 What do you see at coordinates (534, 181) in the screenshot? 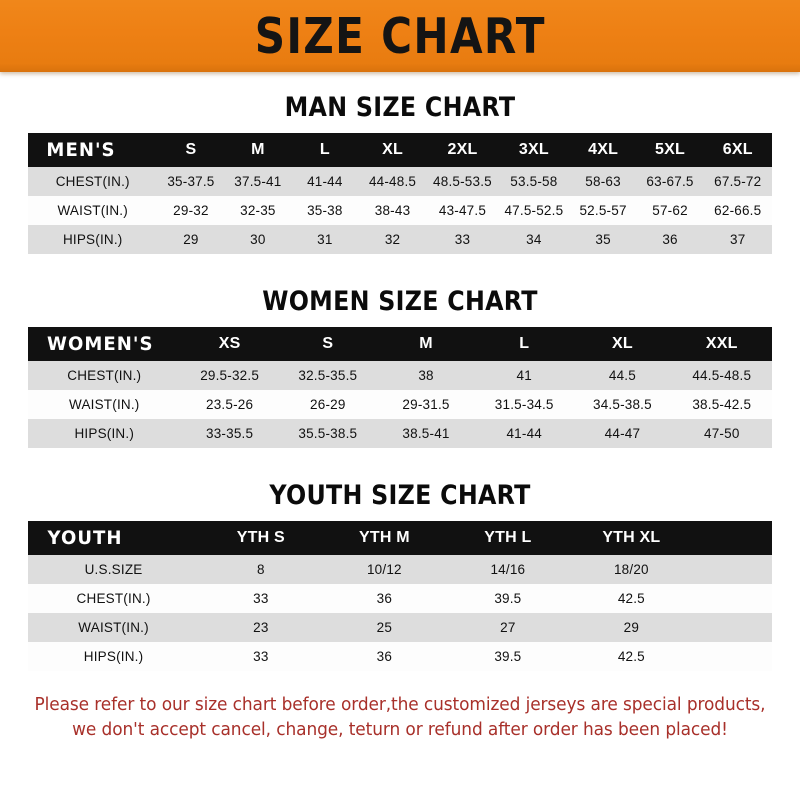
I see `men-cell: 53.5-58` at bounding box center [534, 181].